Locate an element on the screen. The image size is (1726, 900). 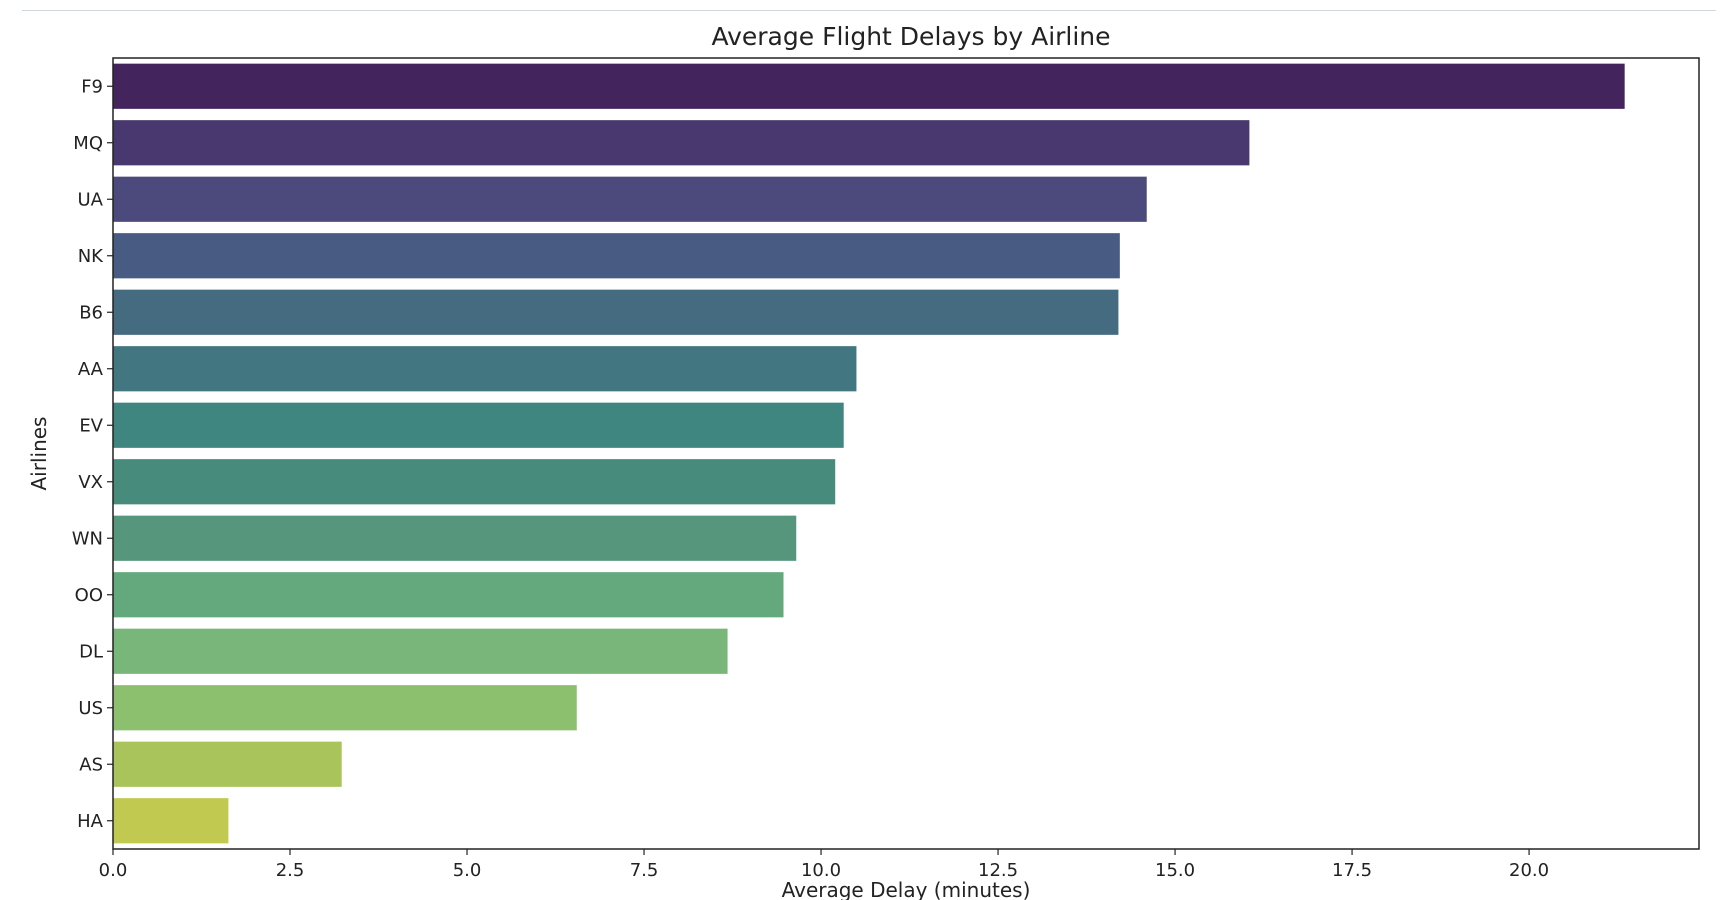
y-tick-label: F9 is located at coordinates (92, 86).